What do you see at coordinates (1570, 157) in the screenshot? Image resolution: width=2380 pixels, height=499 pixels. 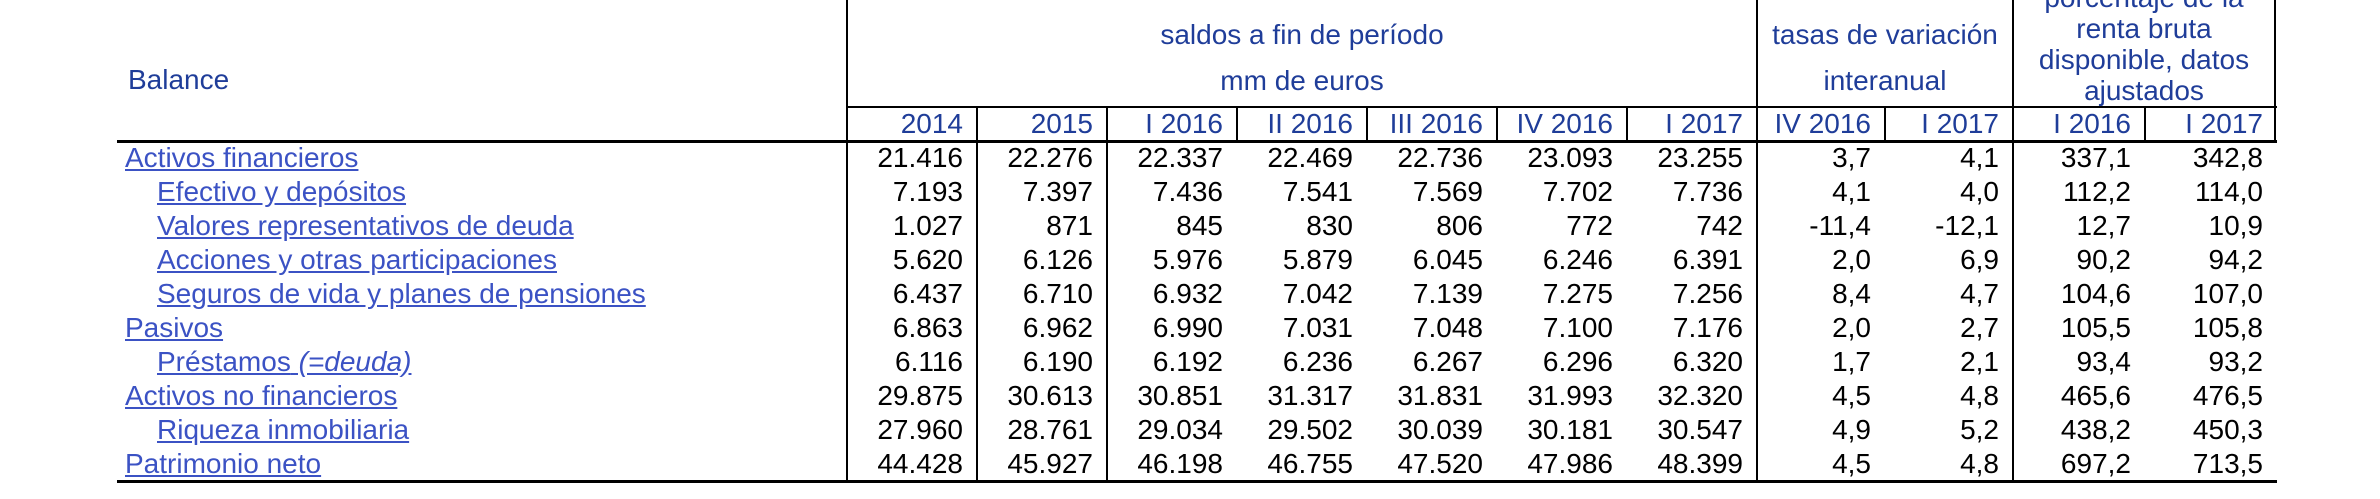 I see `value-cell: 23.093` at bounding box center [1570, 157].